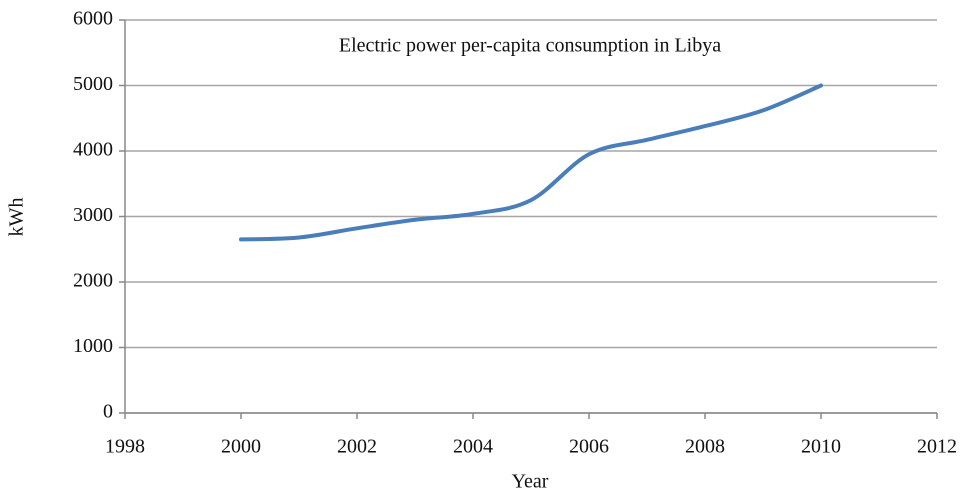 Image resolution: width=972 pixels, height=495 pixels. What do you see at coordinates (93, 150) in the screenshot?
I see `y-tick-label: 4000` at bounding box center [93, 150].